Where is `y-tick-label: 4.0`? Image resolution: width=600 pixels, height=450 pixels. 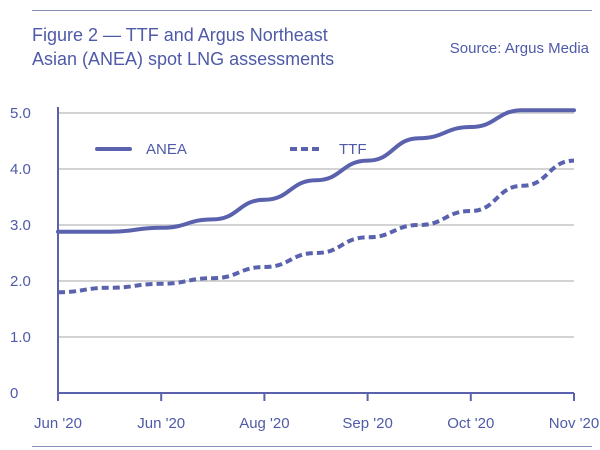
y-tick-label: 4.0 is located at coordinates (20, 169).